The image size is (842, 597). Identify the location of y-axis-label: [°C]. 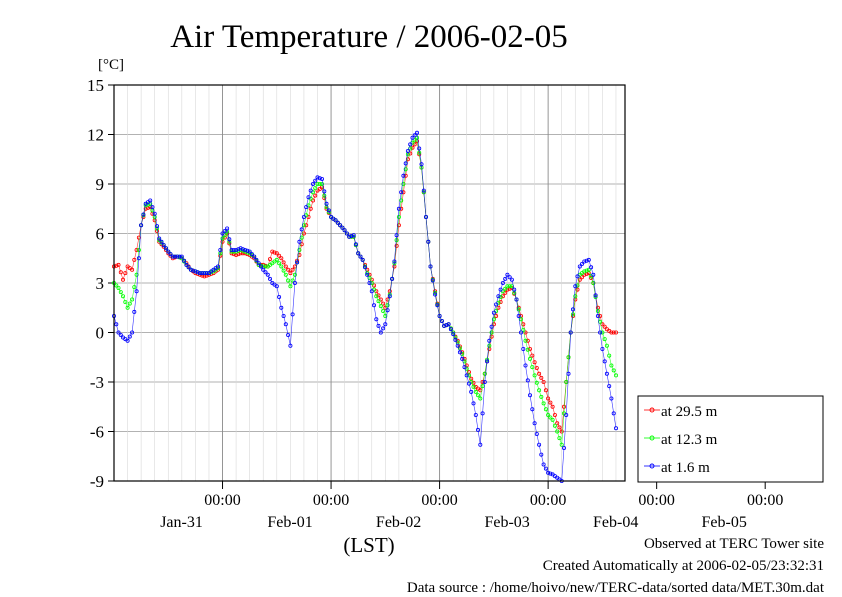
(111, 65).